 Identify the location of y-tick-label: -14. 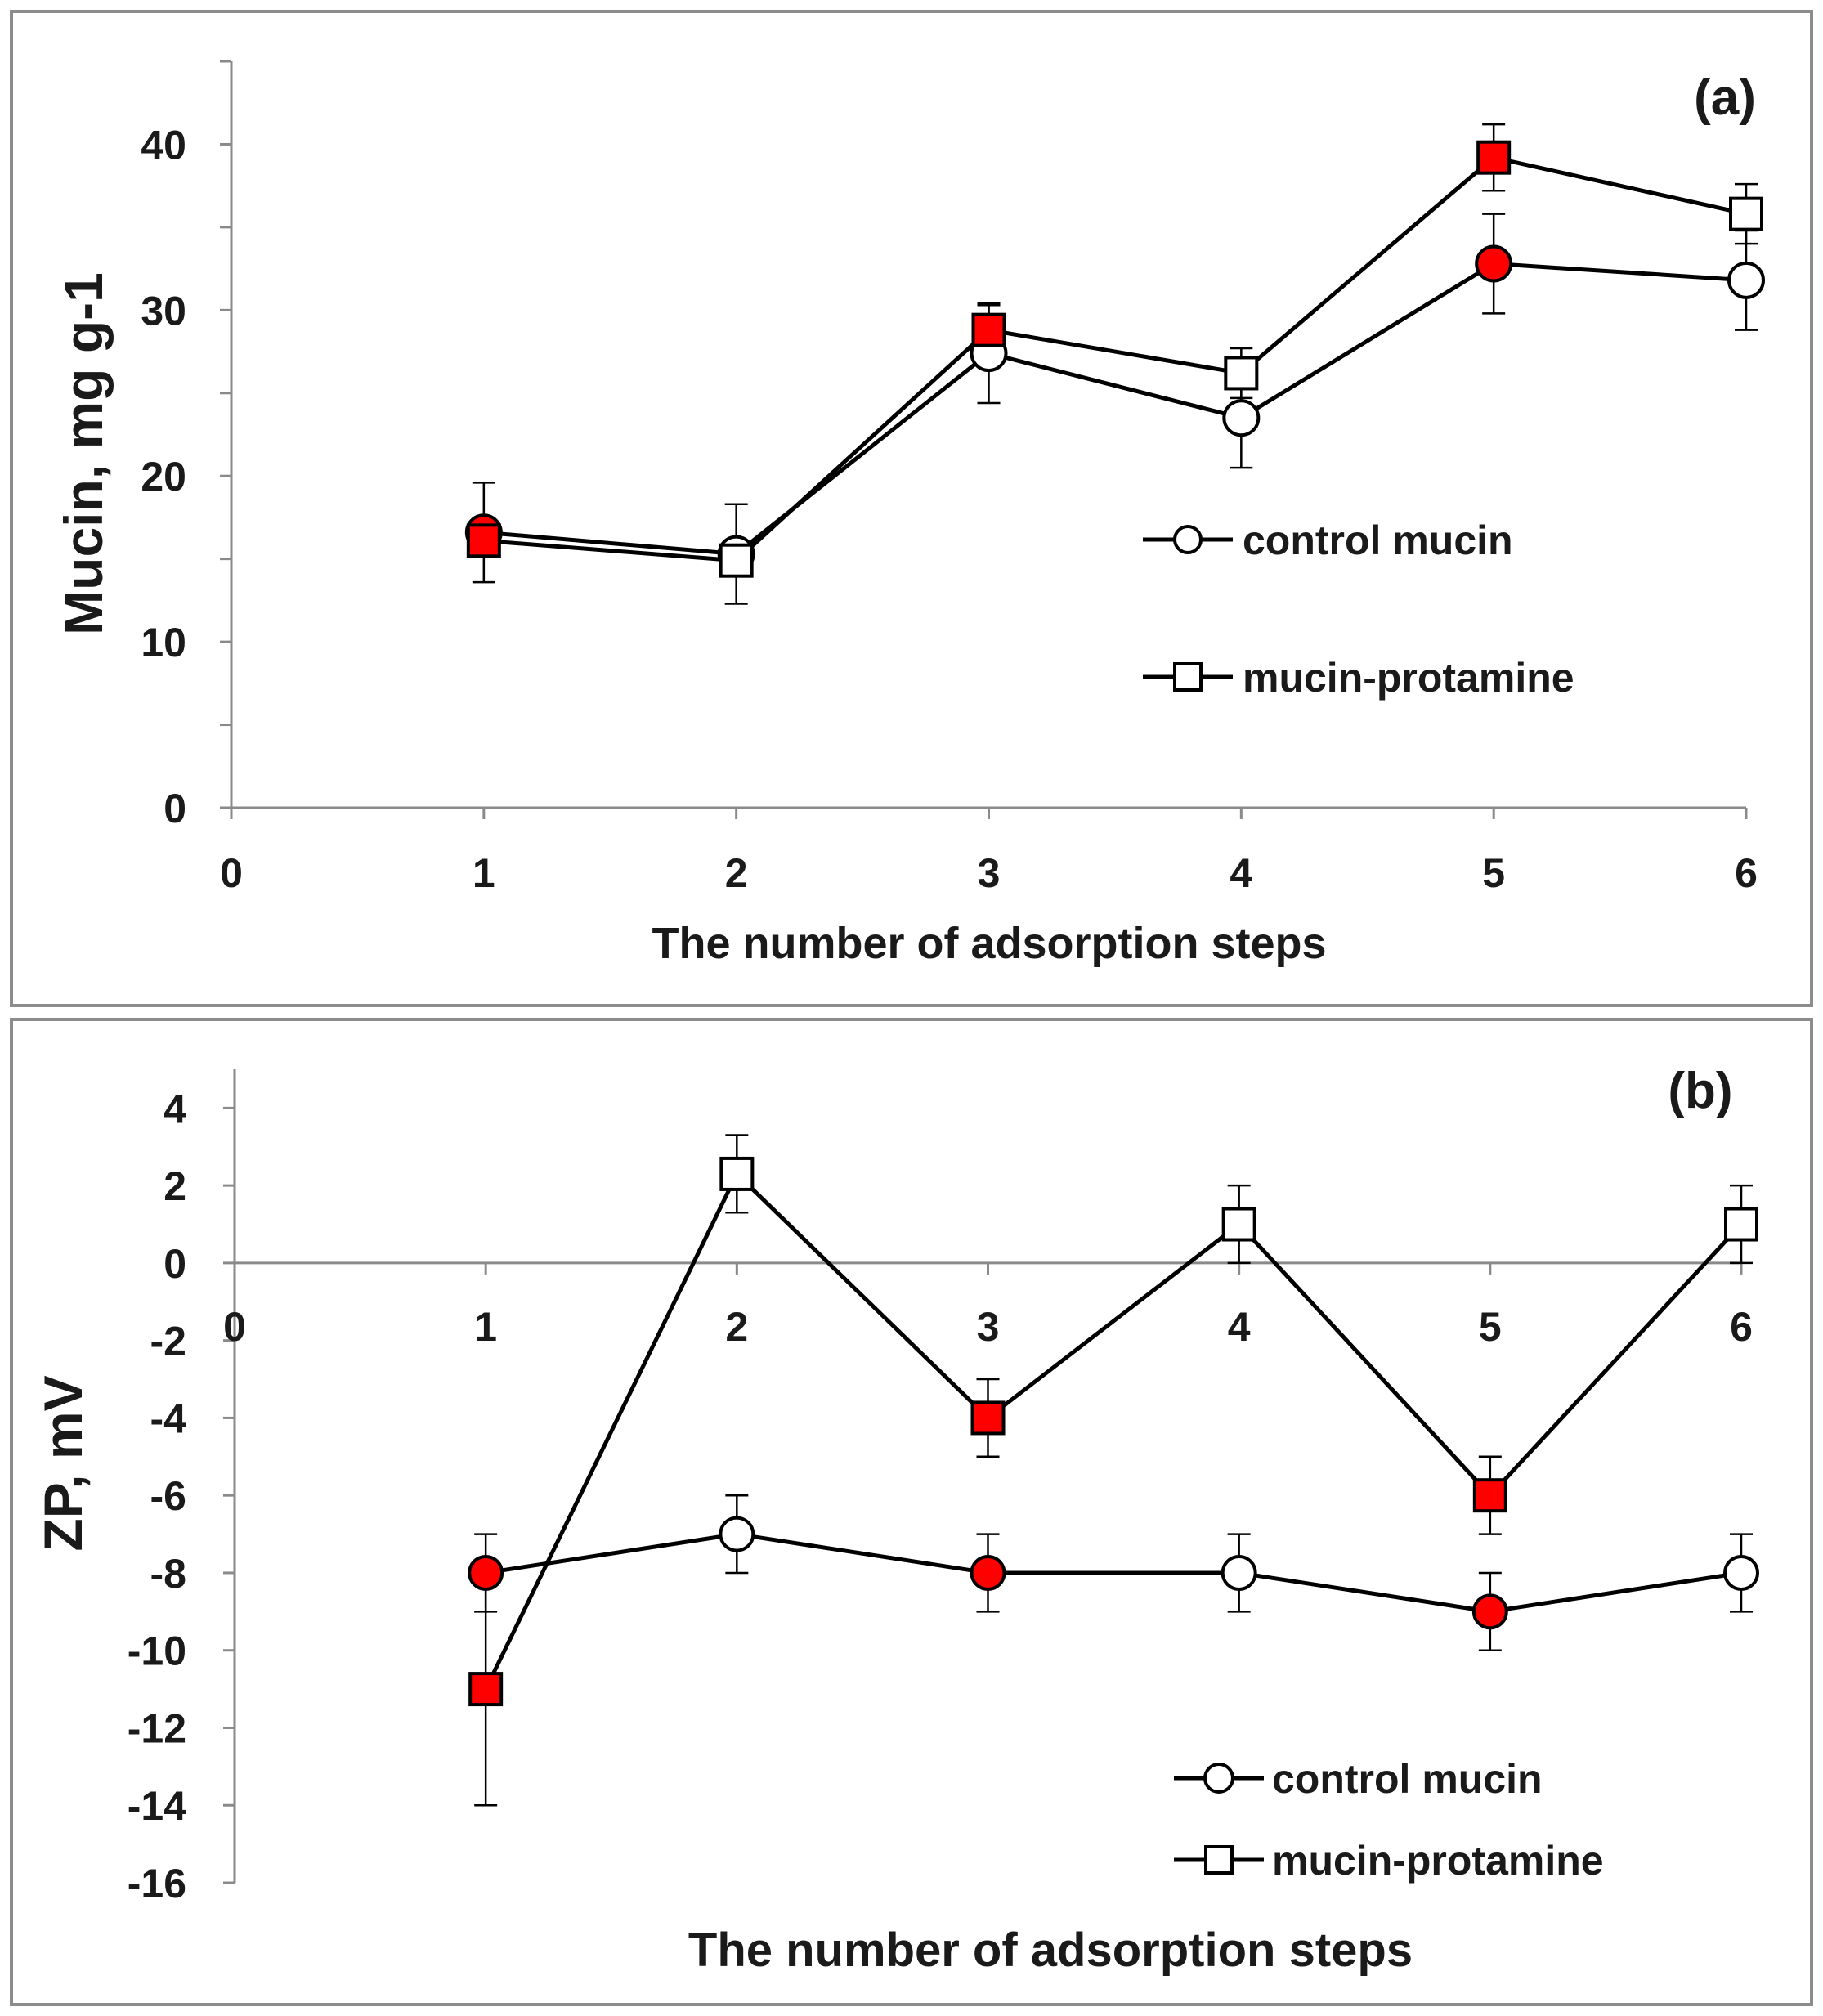
(157, 1806).